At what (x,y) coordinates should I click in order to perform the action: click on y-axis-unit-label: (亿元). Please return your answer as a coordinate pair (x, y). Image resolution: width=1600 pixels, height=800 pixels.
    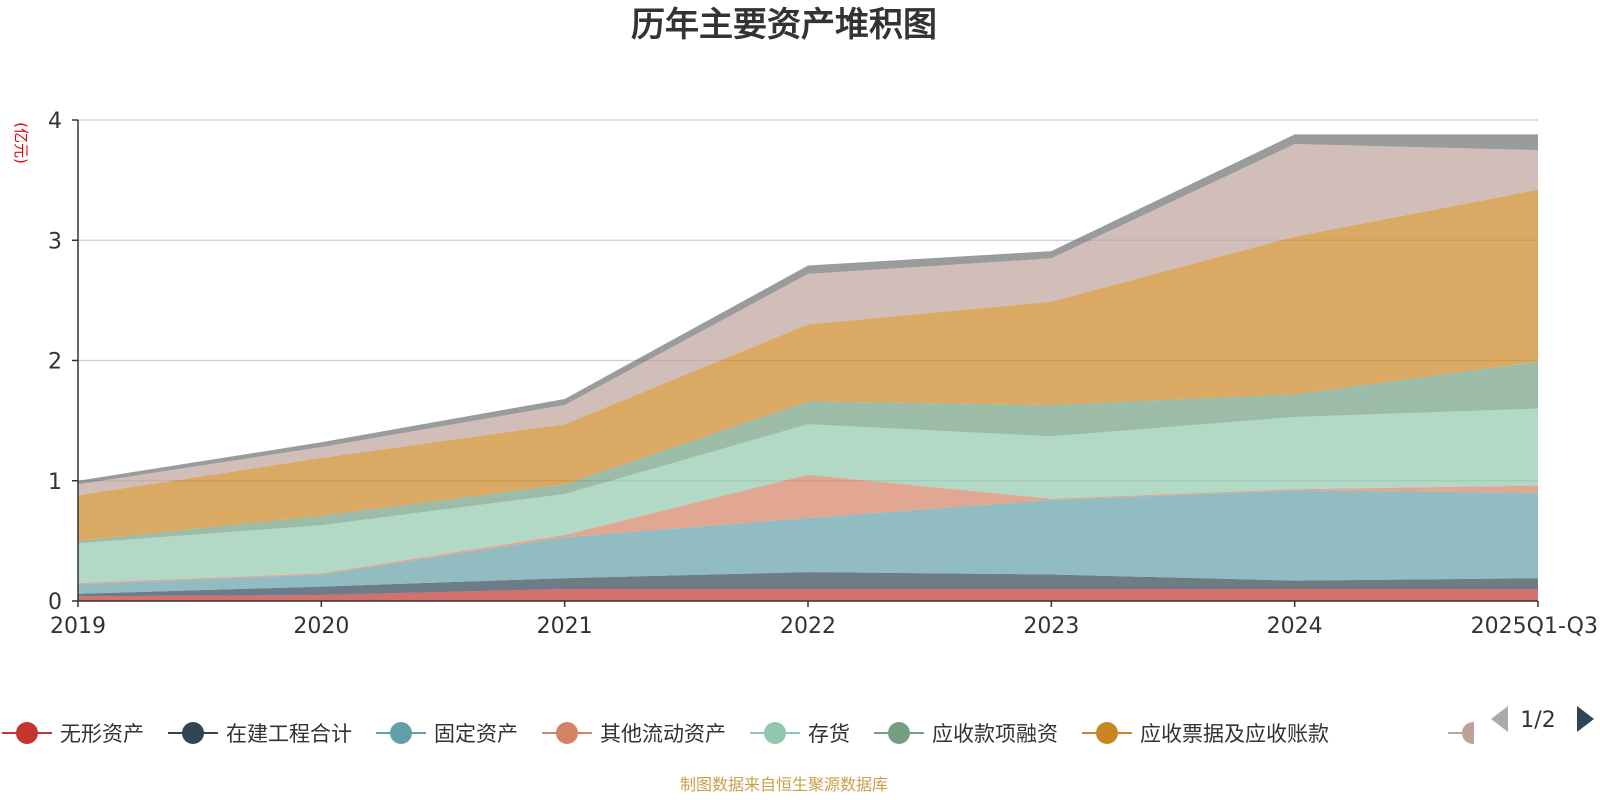
    Looking at the image, I should click on (21, 143).